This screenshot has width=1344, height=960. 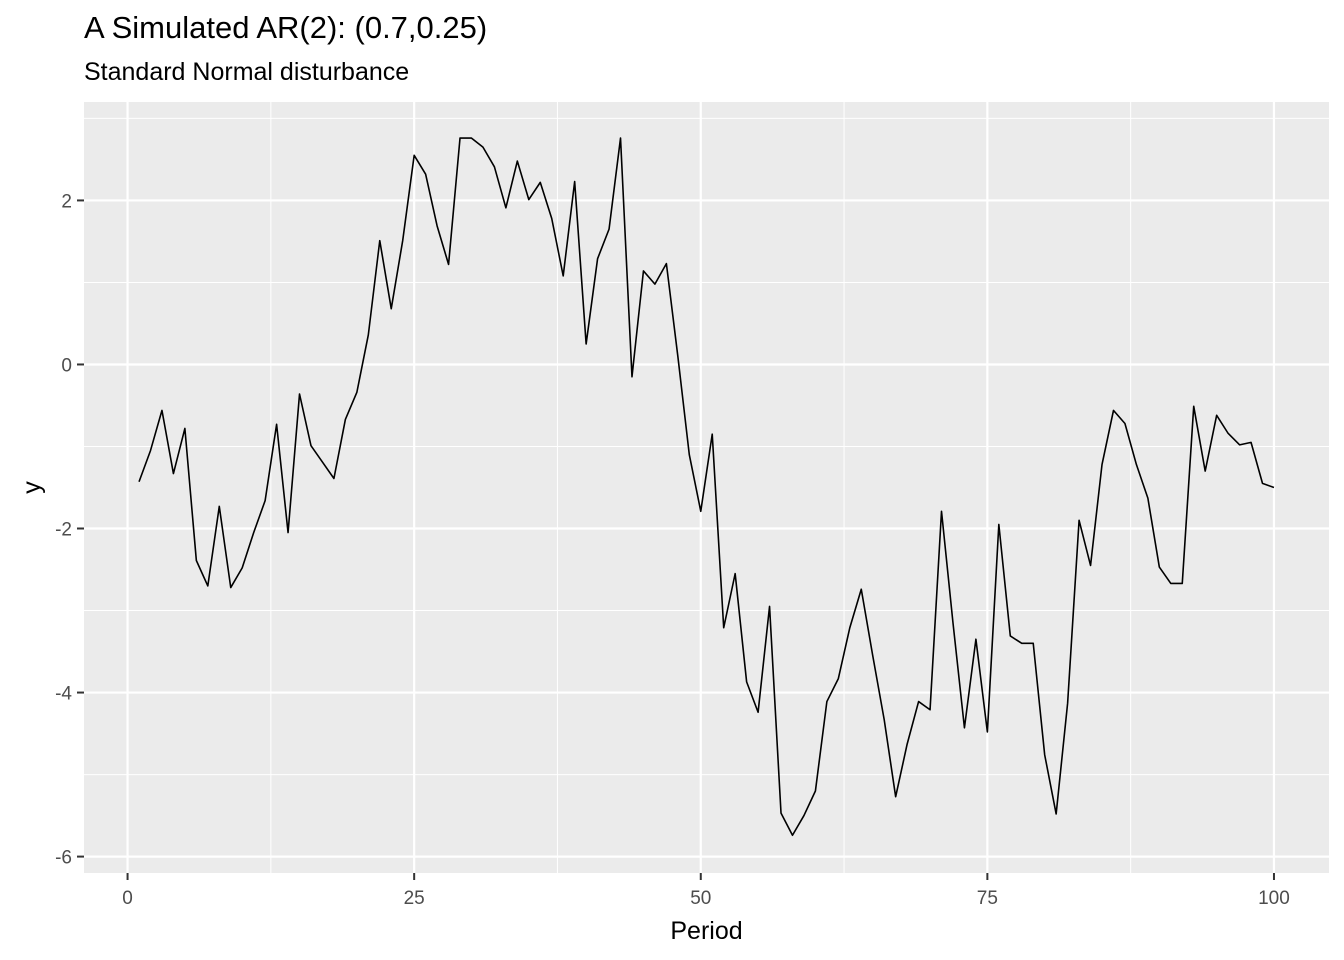 I want to click on y-axis-title: y, so click(x=32, y=487).